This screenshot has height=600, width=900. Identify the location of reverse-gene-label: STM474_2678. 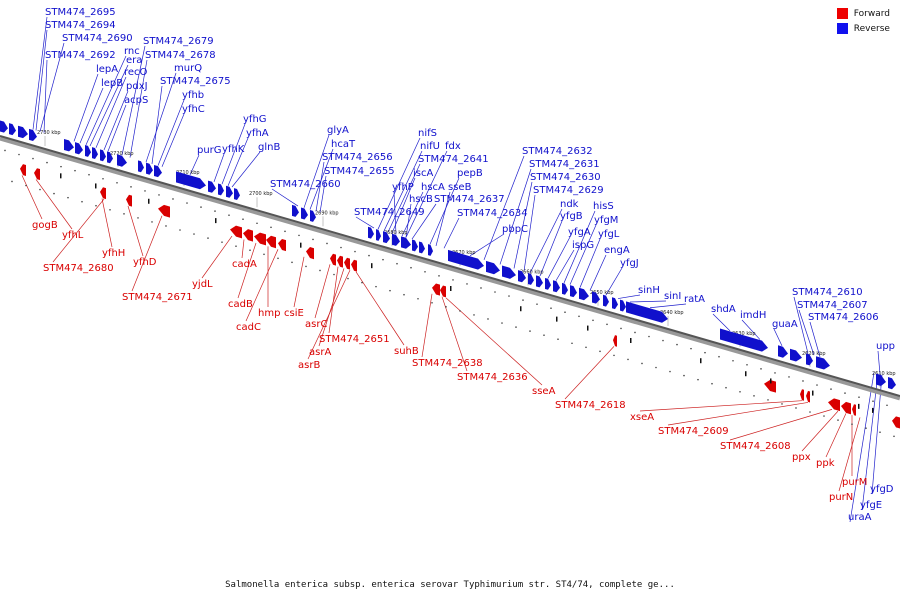
(180, 55).